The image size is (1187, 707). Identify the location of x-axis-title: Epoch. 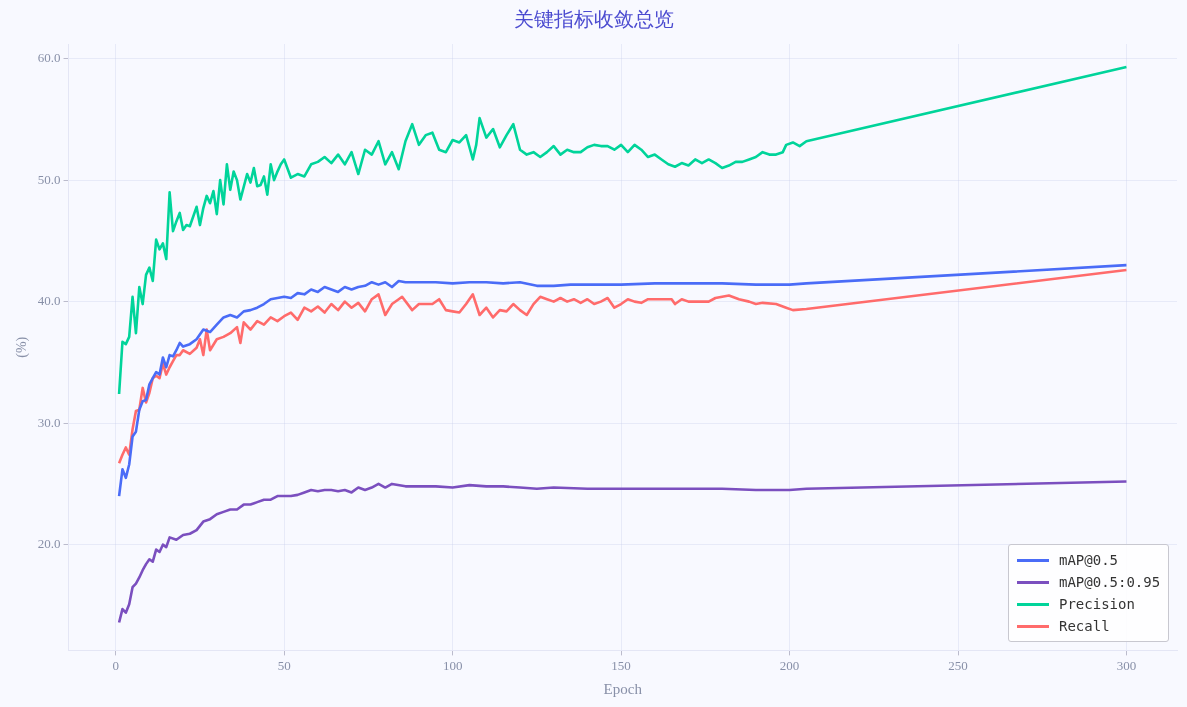
(623, 688).